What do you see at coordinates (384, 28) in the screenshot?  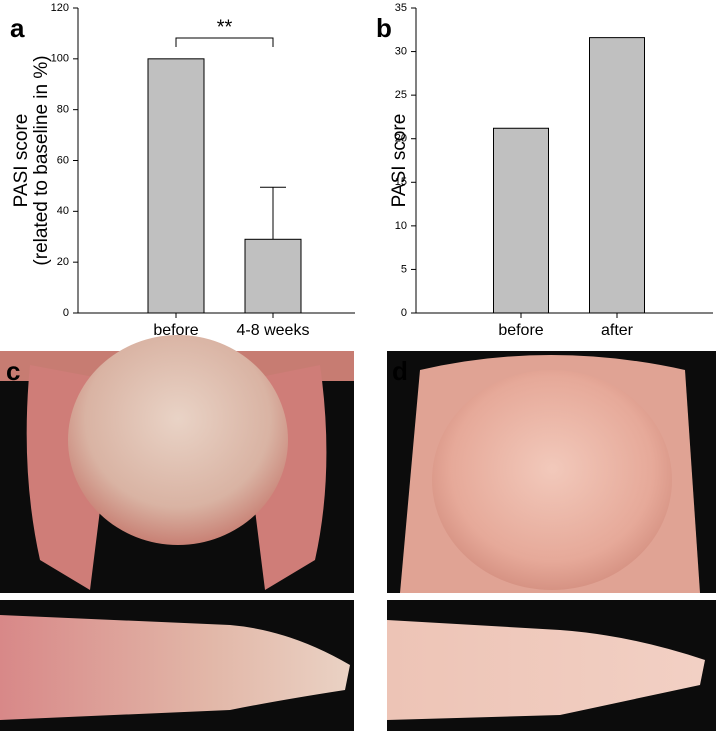 I see `panel-label: b` at bounding box center [384, 28].